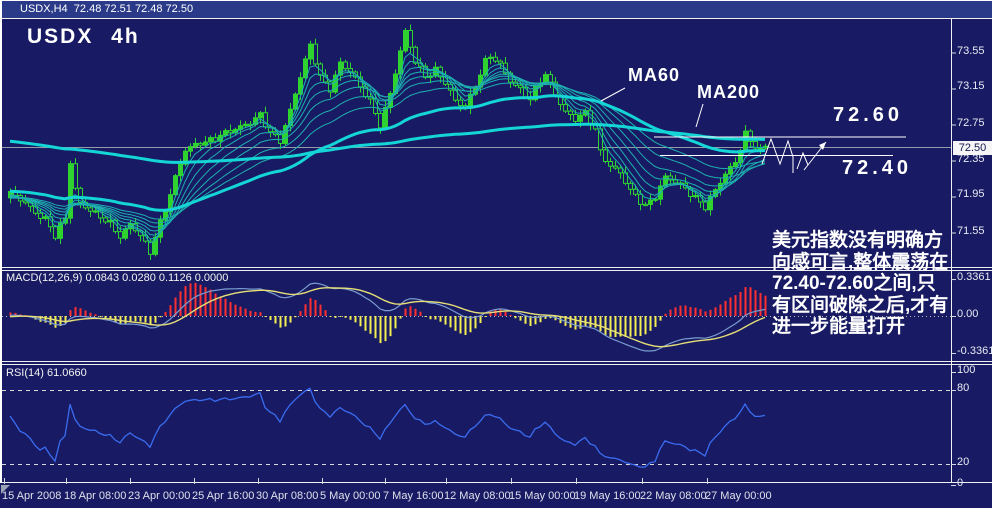 The image size is (992, 508). What do you see at coordinates (673, 496) in the screenshot?
I see `time-axis-label: 22 May 08:00` at bounding box center [673, 496].